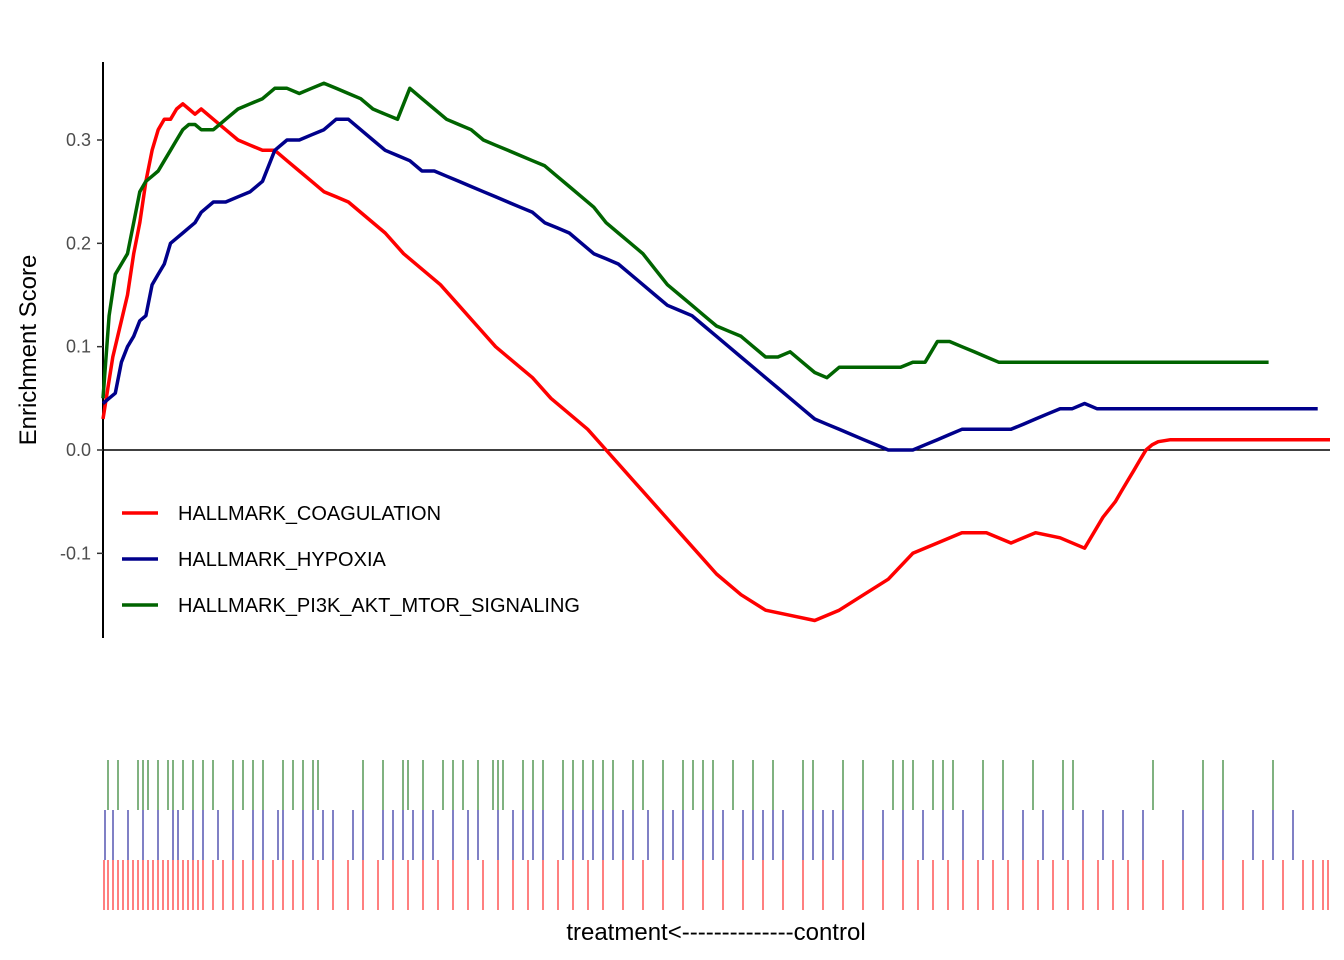 This screenshot has width=1344, height=960. Describe the element at coordinates (282, 560) in the screenshot. I see `legend-label: HALLMARK_HYPOXIA` at that location.